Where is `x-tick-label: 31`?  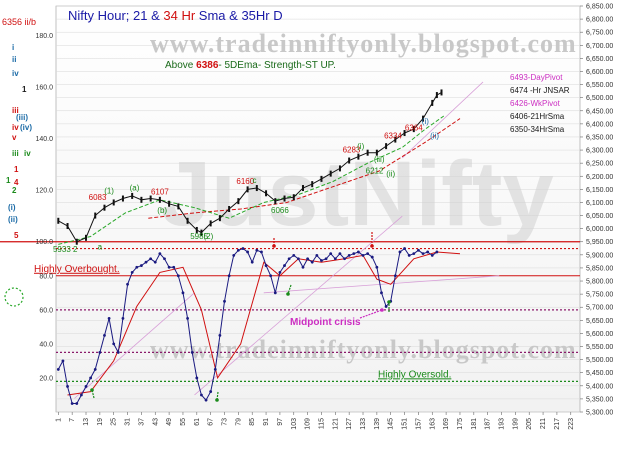 x-tick-label: 31 is located at coordinates (128, 422).